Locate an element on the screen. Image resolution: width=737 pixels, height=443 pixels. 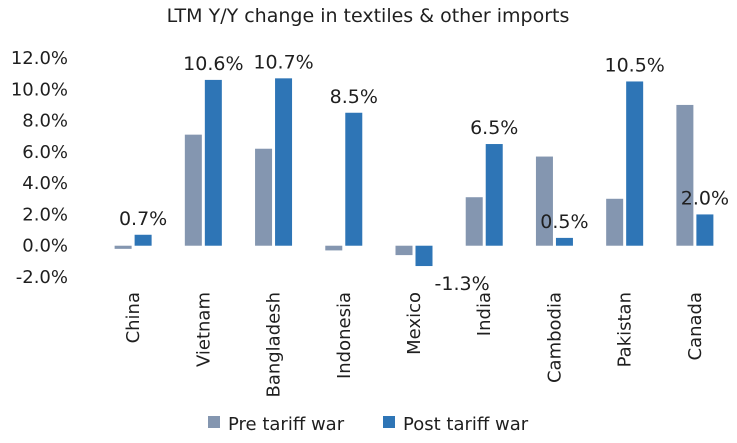
y-axis: -2.0% 0.0% 2.0% 4.0% 6.0% 8.0% 10.0% 12.0% is located at coordinates (39, 168).